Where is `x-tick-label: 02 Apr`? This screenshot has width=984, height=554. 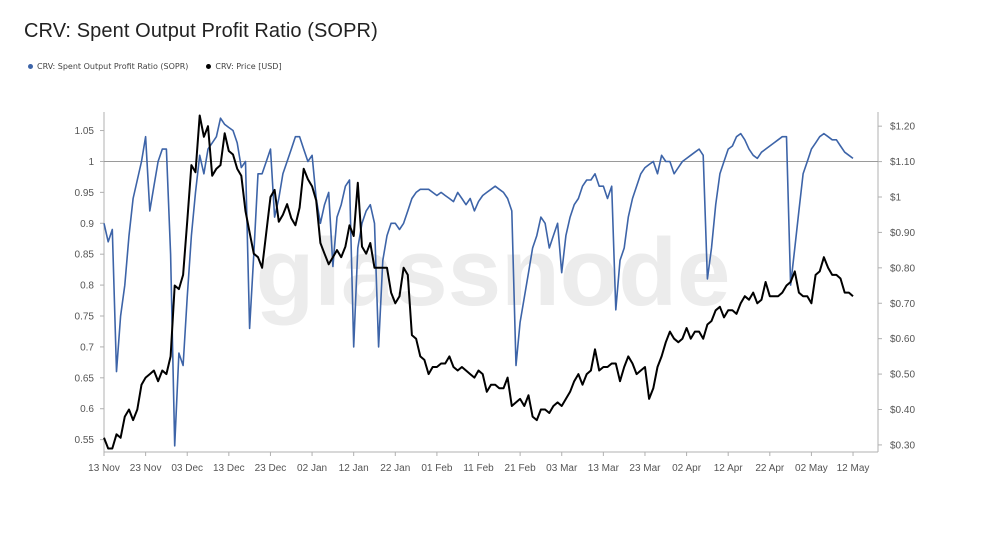 x-tick-label: 02 Apr is located at coordinates (687, 468).